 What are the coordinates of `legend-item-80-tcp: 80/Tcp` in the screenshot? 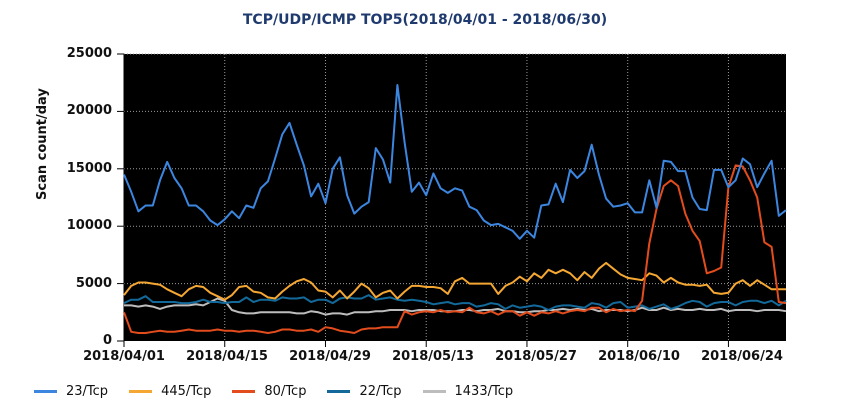 It's located at (269, 391).